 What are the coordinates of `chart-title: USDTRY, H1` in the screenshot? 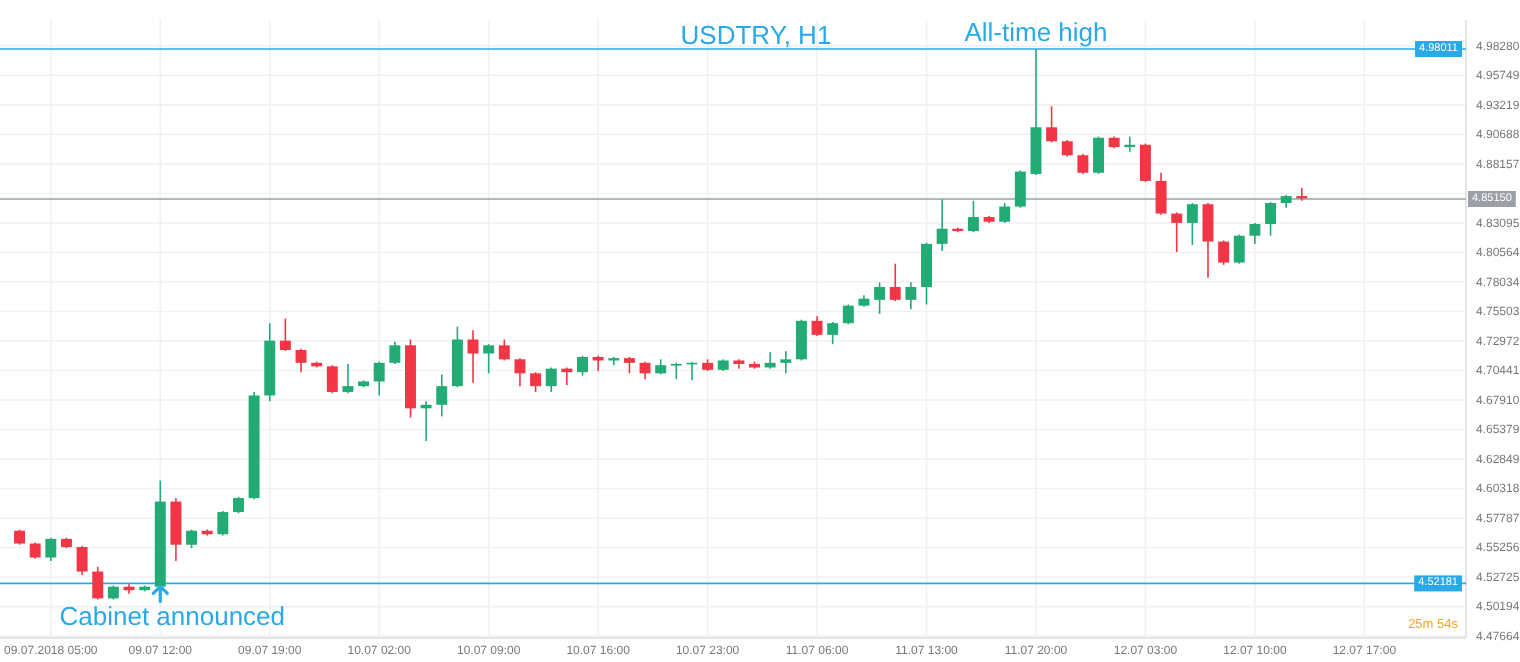 It's located at (756, 35).